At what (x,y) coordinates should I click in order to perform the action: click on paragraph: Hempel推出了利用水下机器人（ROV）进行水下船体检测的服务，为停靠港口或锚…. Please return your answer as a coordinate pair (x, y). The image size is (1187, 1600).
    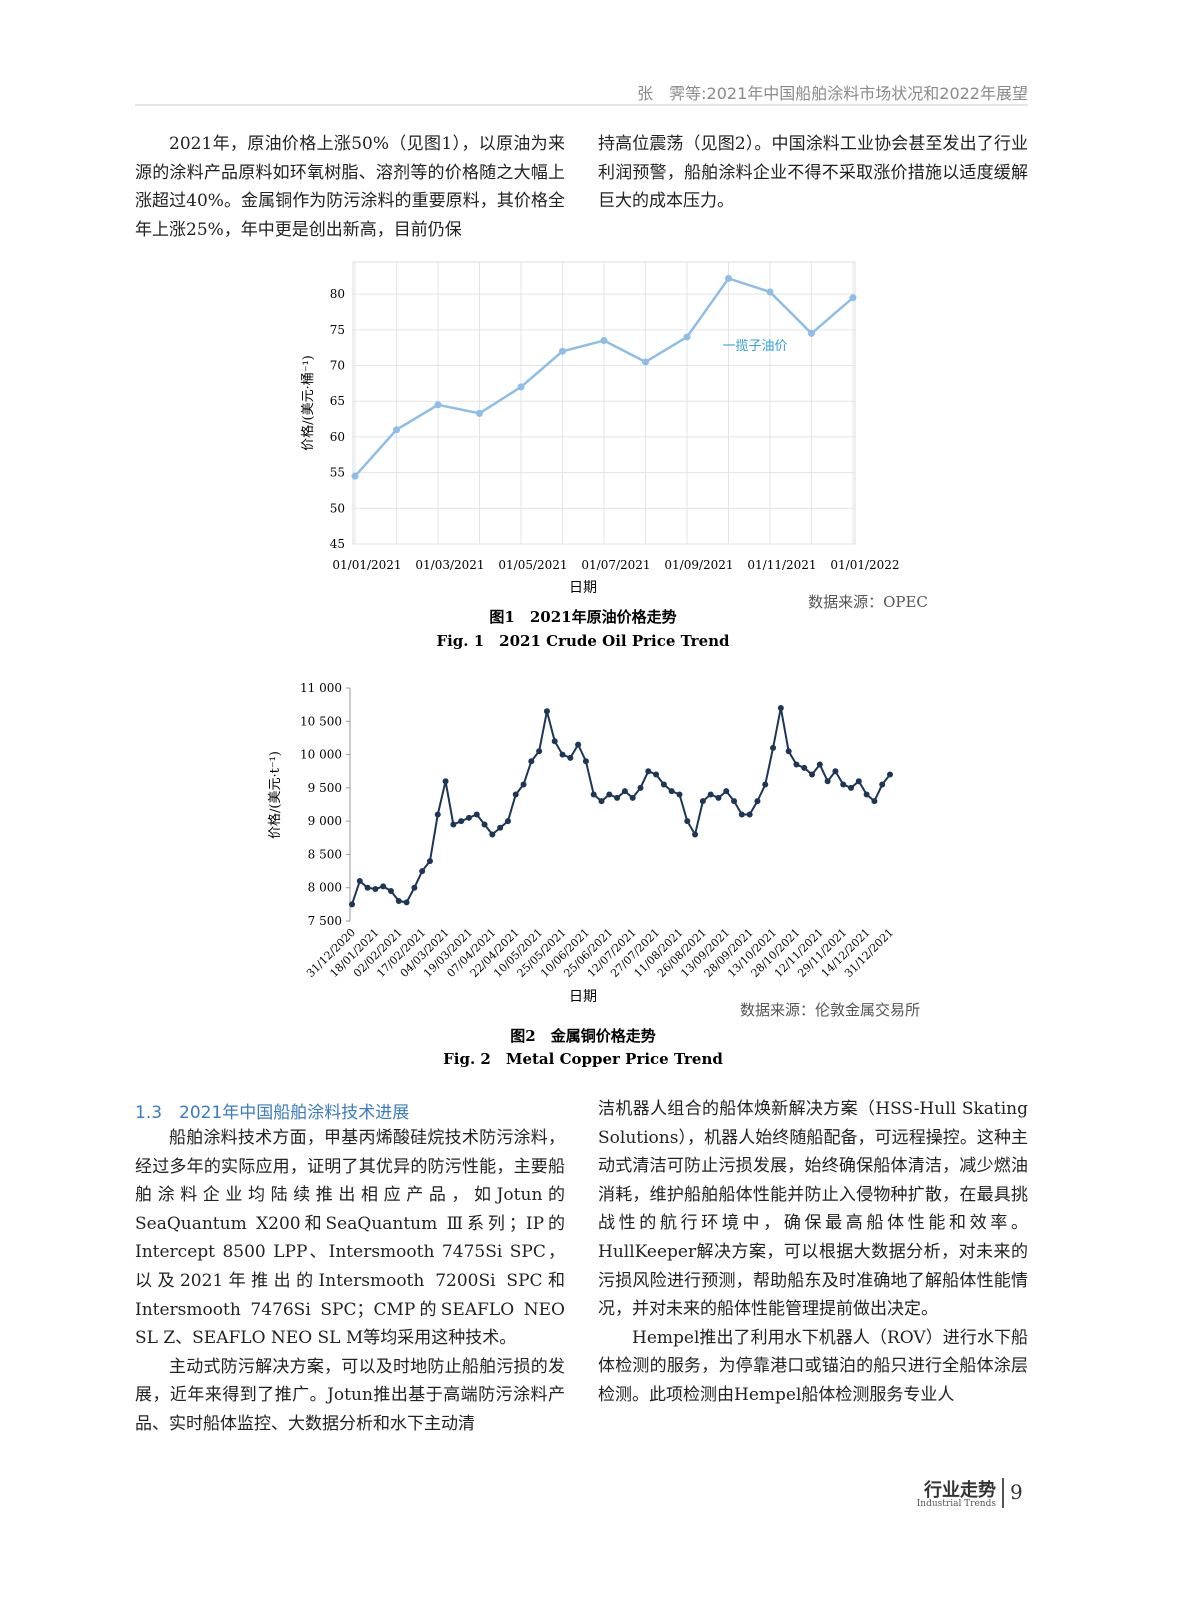
    Looking at the image, I should click on (813, 1366).